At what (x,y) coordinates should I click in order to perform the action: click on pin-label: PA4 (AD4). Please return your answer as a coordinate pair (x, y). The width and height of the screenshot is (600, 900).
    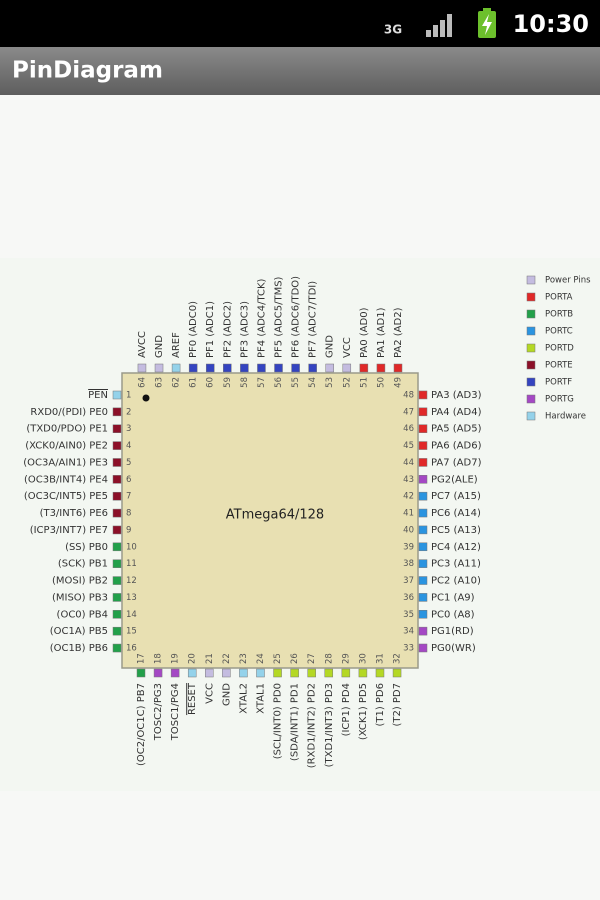
    Looking at the image, I should click on (456, 412).